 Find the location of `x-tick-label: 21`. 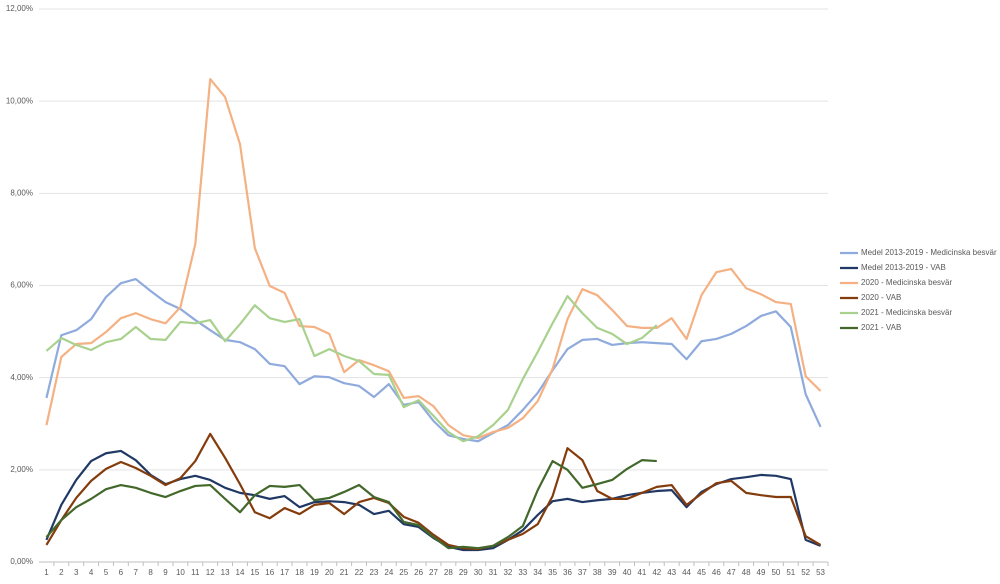

x-tick-label: 21 is located at coordinates (344, 572).